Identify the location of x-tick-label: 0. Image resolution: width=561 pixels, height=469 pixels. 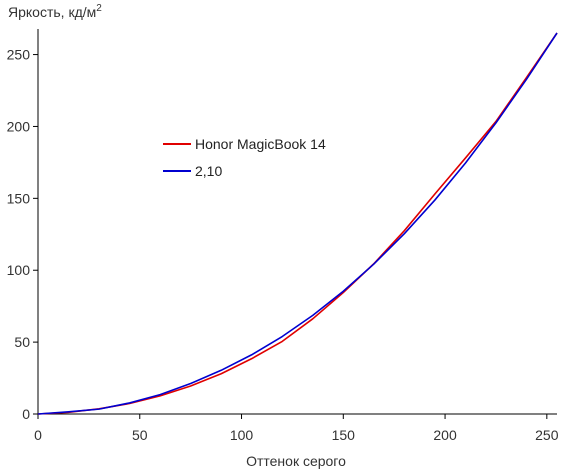
(38, 435).